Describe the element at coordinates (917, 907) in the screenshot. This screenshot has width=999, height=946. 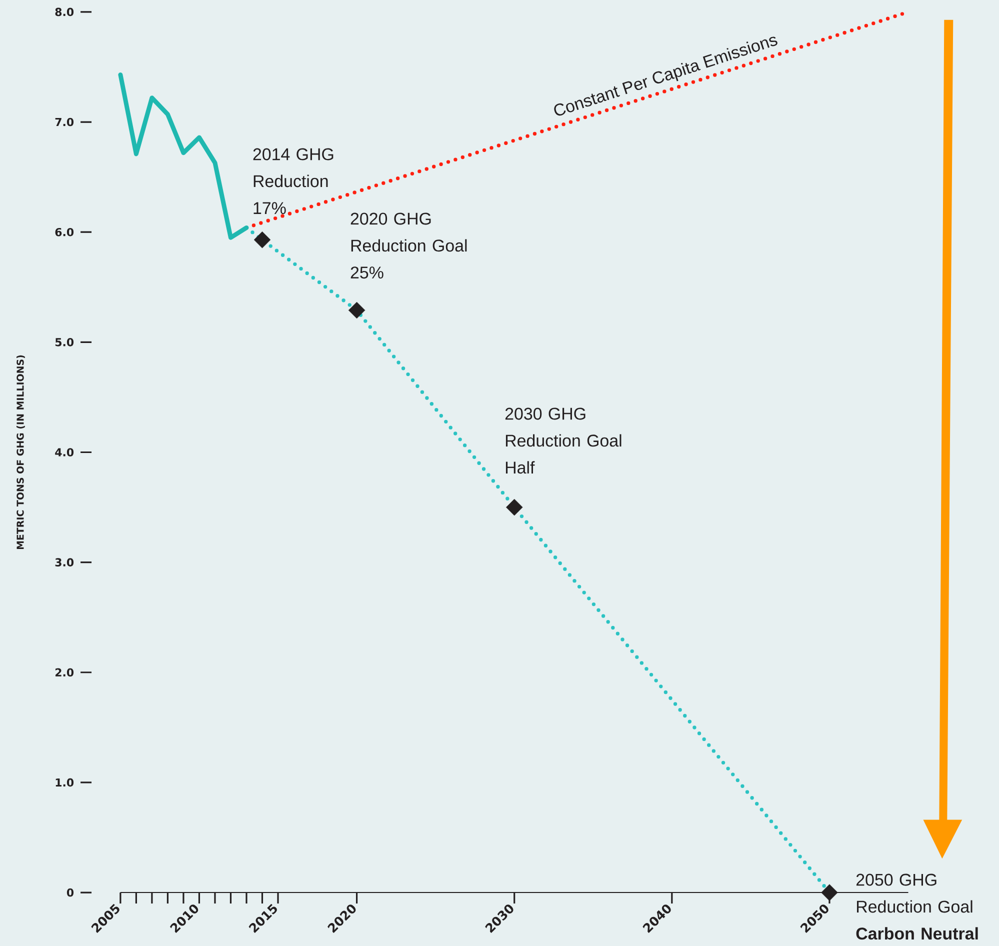
I see `annotation: 2050 GHG Reduction Goal Carbon Neutral` at that location.